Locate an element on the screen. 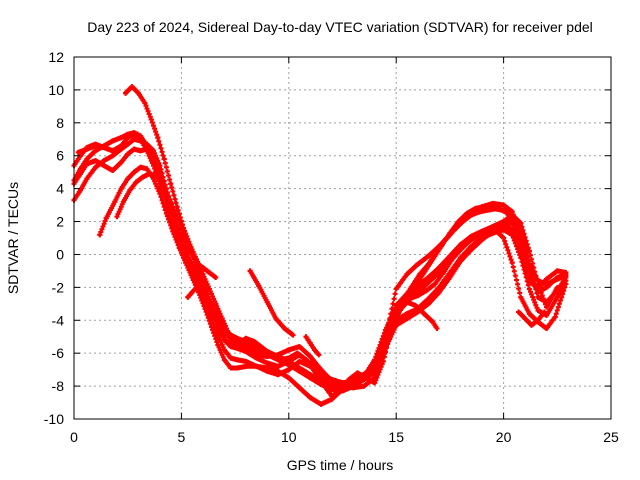  y-tick-label: 10 is located at coordinates (56, 90).